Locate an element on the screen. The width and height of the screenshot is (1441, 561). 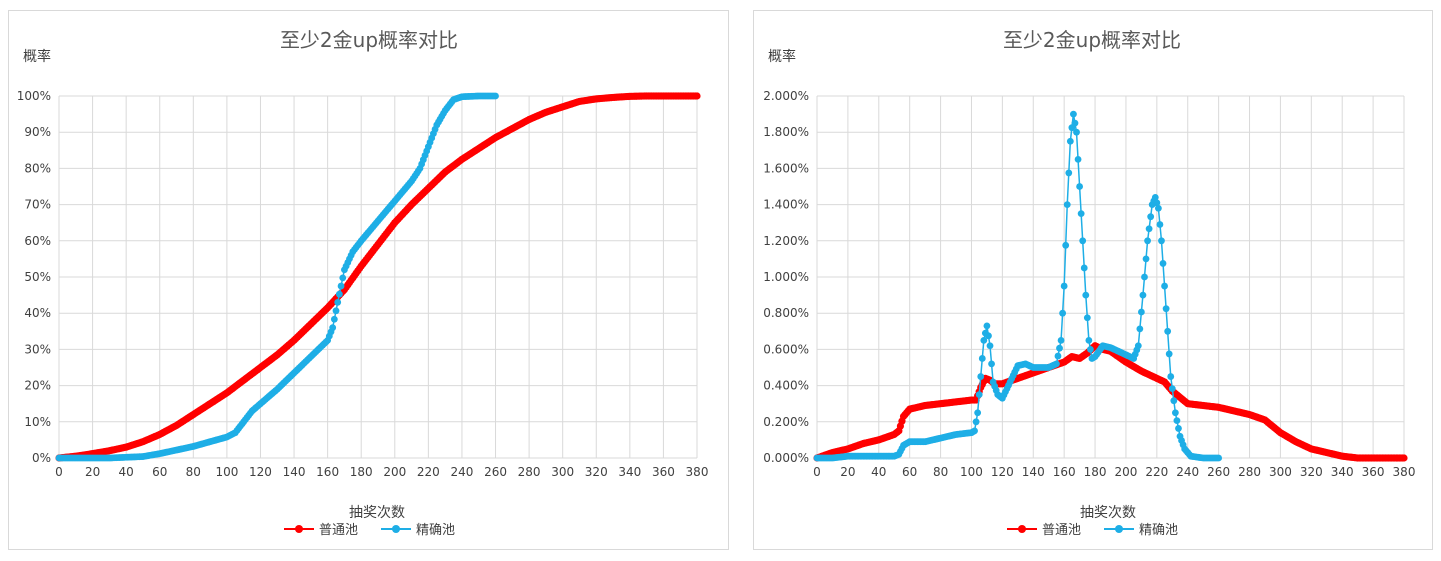
x-tick-label: 120 is located at coordinates (260, 472).